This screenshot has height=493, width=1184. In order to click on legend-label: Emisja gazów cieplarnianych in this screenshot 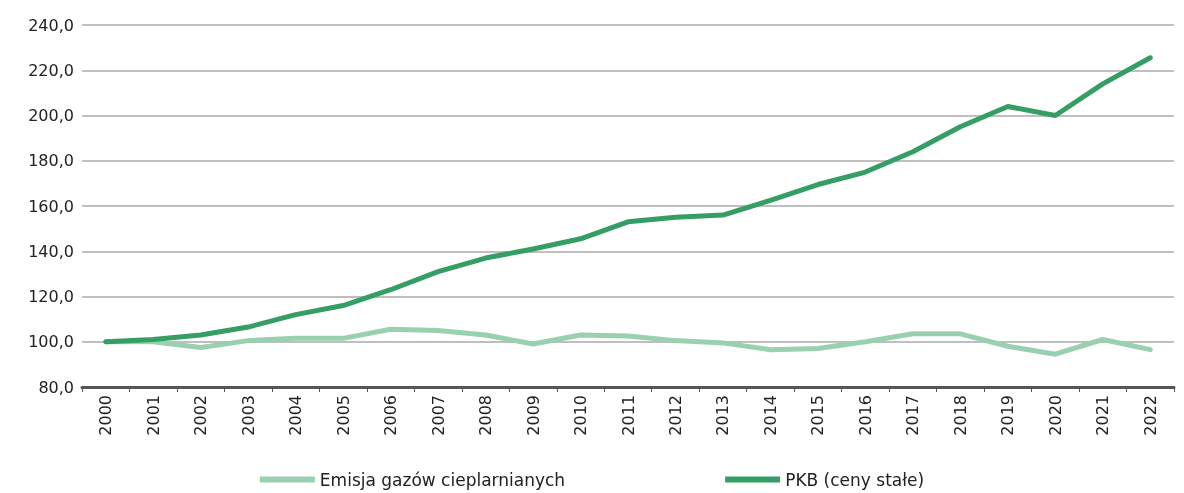, I will do `click(442, 479)`.